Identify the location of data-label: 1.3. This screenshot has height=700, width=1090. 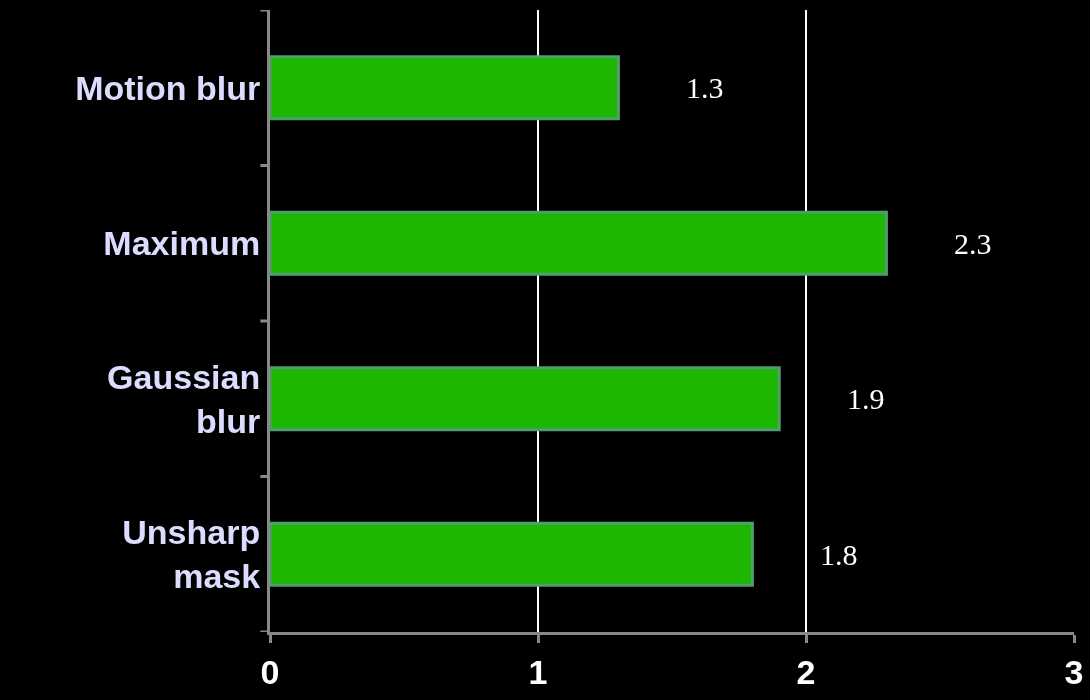
(705, 87).